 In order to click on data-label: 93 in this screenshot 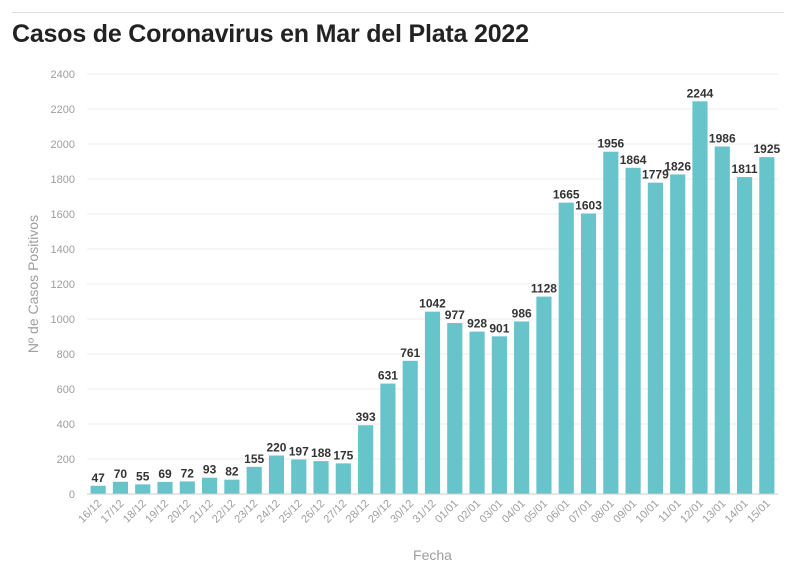, I will do `click(210, 470)`.